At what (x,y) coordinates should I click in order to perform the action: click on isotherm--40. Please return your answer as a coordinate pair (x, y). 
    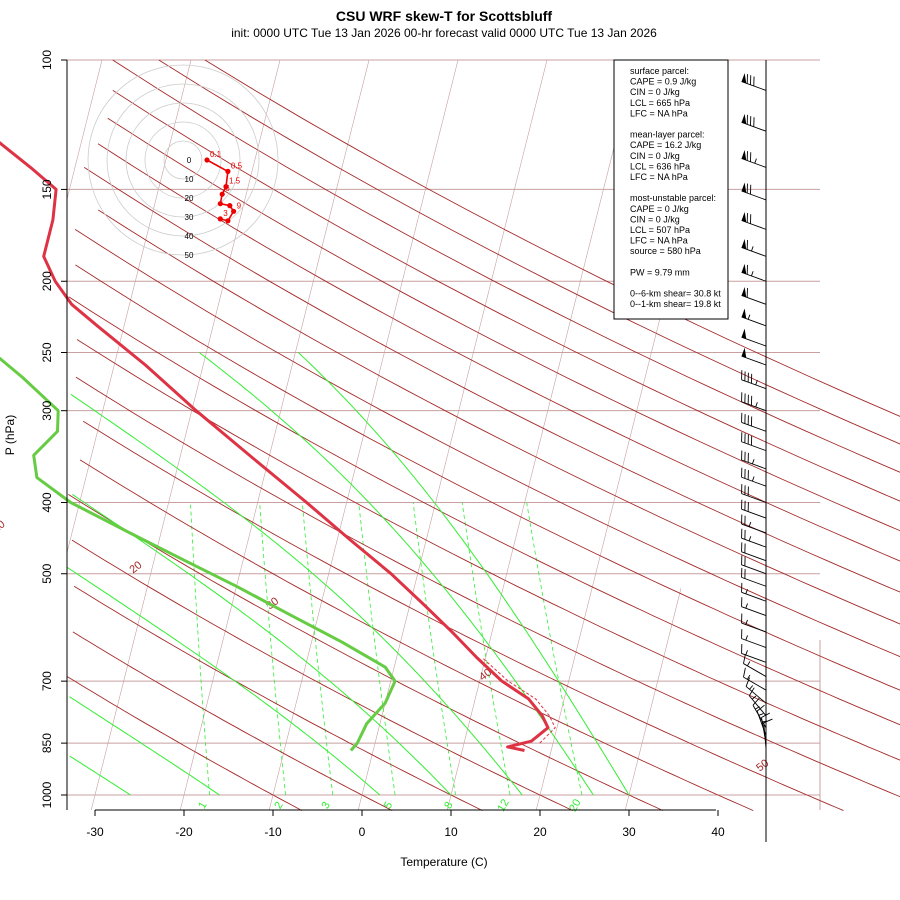
    Looking at the image, I should click on (129, 307).